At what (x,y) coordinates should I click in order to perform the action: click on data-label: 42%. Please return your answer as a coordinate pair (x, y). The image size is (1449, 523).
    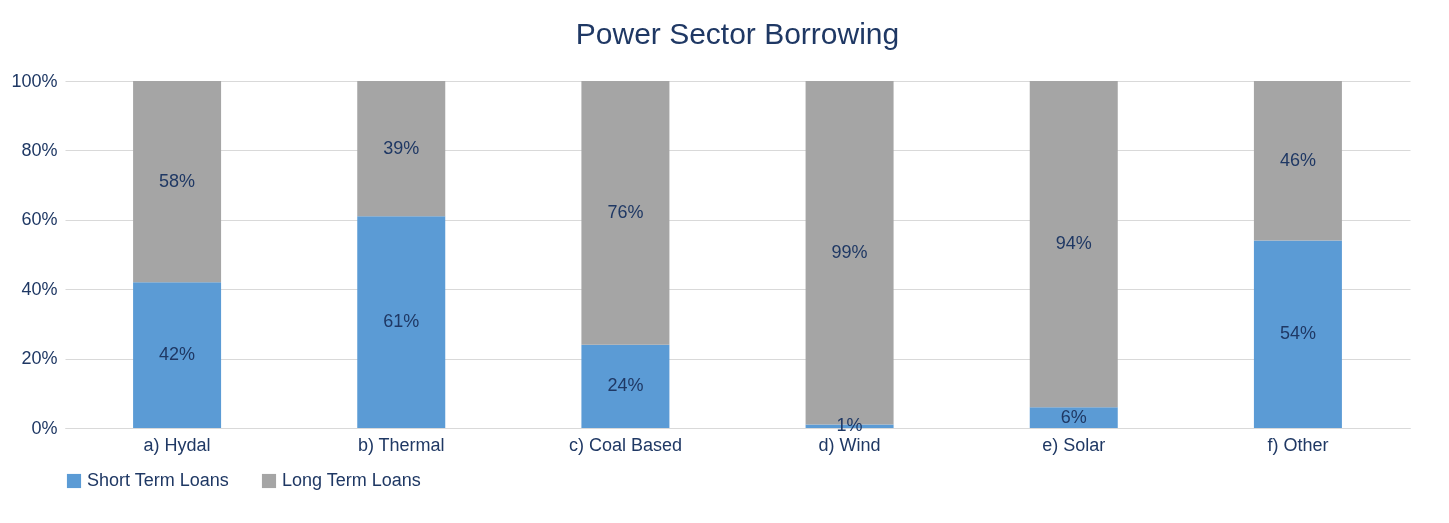
    Looking at the image, I should click on (177, 354).